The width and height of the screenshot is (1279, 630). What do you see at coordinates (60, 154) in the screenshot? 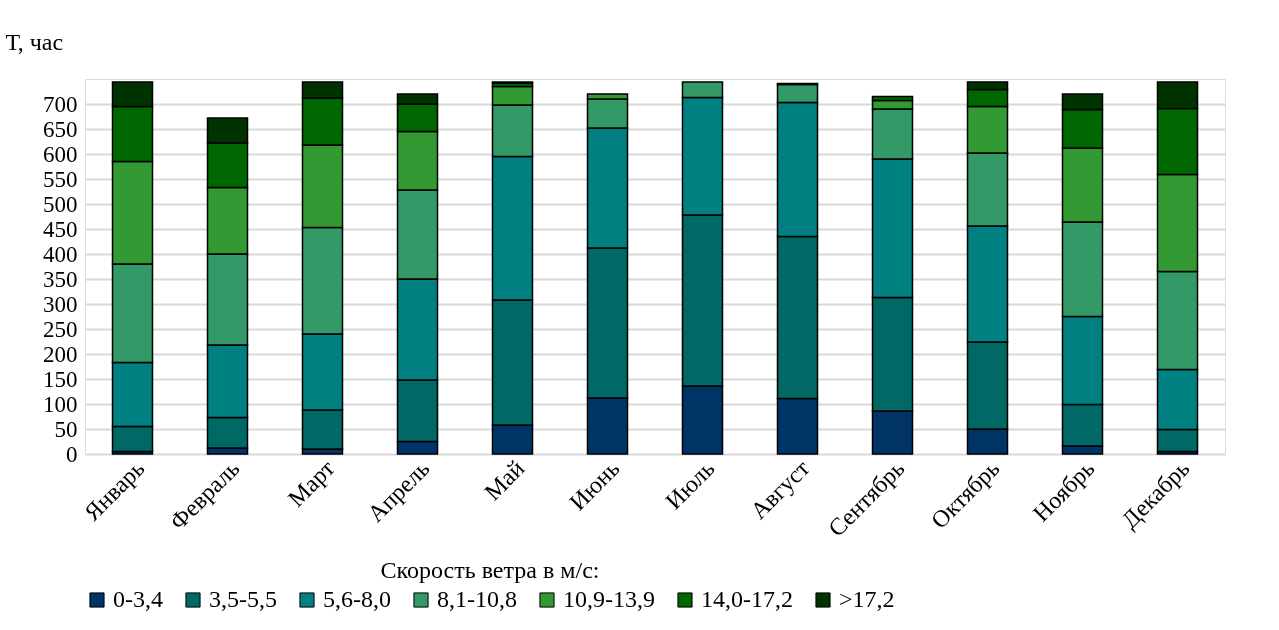
I see `y-tick-label: 600` at bounding box center [60, 154].